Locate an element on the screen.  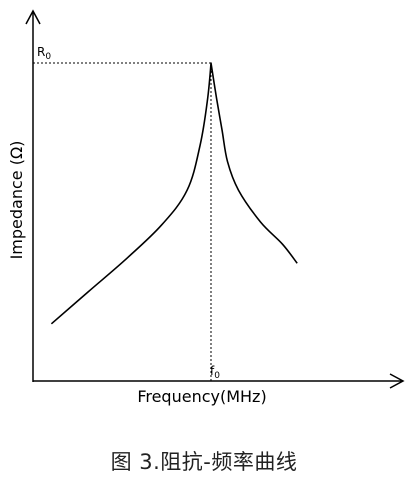
y-axis-label: Impedance (Ω) is located at coordinates (16, 200).